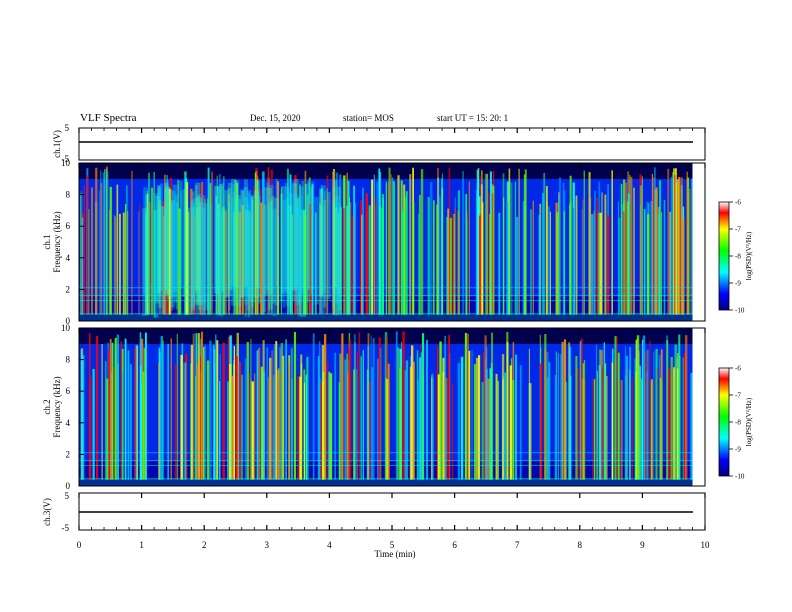  Describe the element at coordinates (66, 328) in the screenshot. I see `ytick-label-10: 10` at that location.